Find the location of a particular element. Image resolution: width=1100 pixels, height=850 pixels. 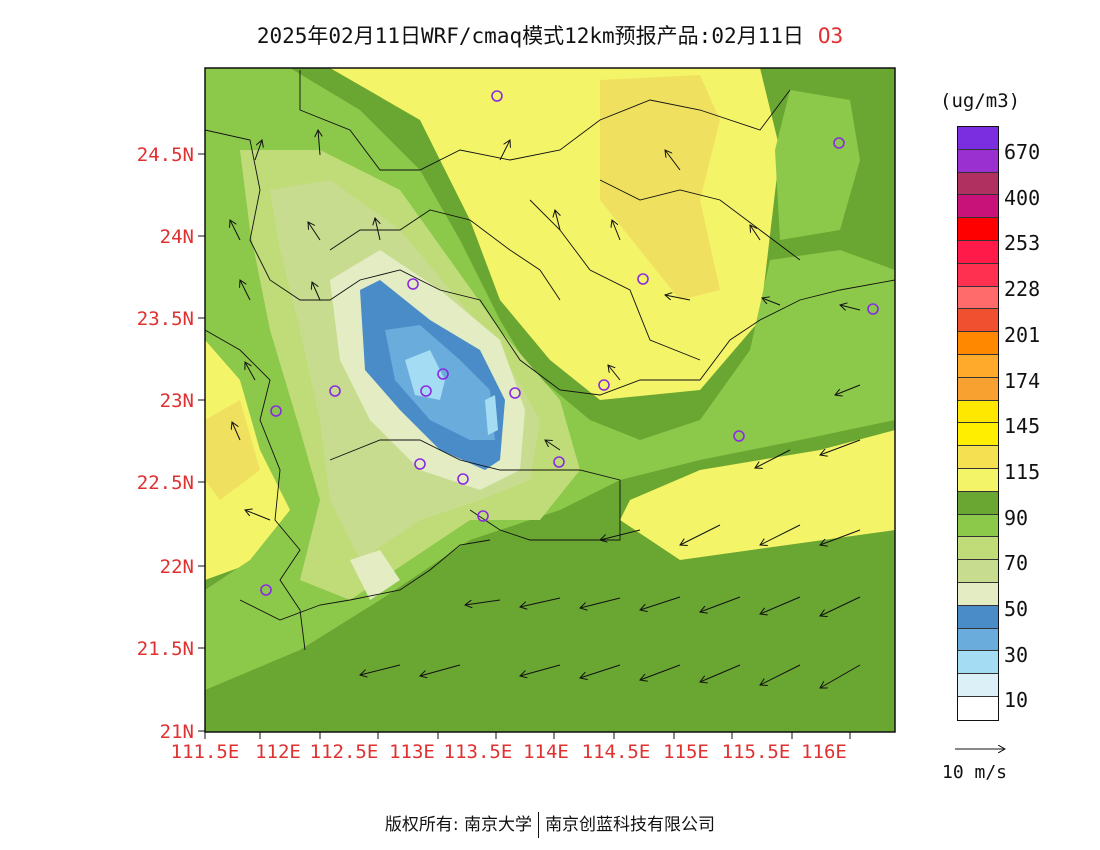

pollutant-label: O3 is located at coordinates (830, 36).